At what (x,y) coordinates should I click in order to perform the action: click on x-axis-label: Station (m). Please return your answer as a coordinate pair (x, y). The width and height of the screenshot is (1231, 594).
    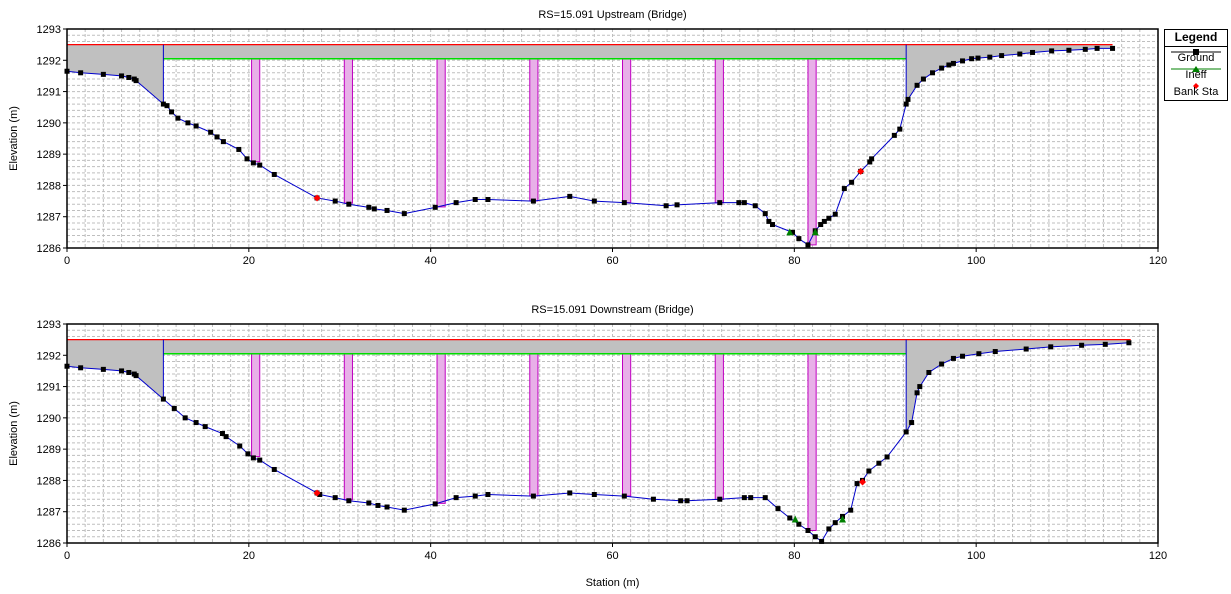
    Looking at the image, I should click on (613, 583).